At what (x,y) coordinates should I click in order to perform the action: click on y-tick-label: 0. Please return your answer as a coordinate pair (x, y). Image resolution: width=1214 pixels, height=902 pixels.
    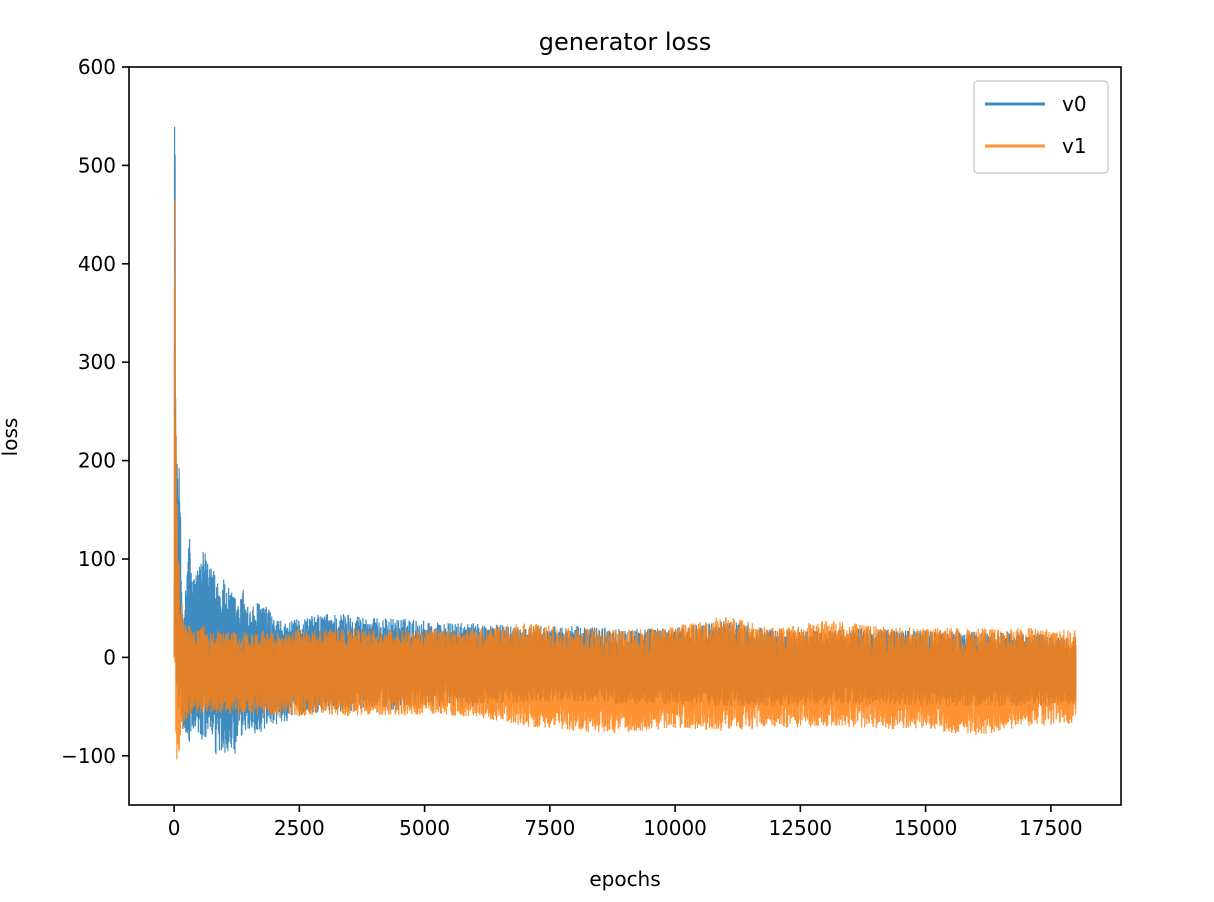
    Looking at the image, I should click on (109, 657).